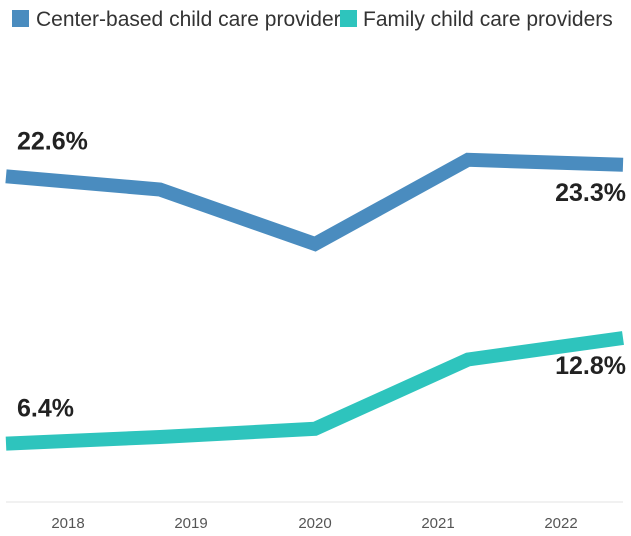  I want to click on x-tick-label-2020: 2020, so click(314, 523).